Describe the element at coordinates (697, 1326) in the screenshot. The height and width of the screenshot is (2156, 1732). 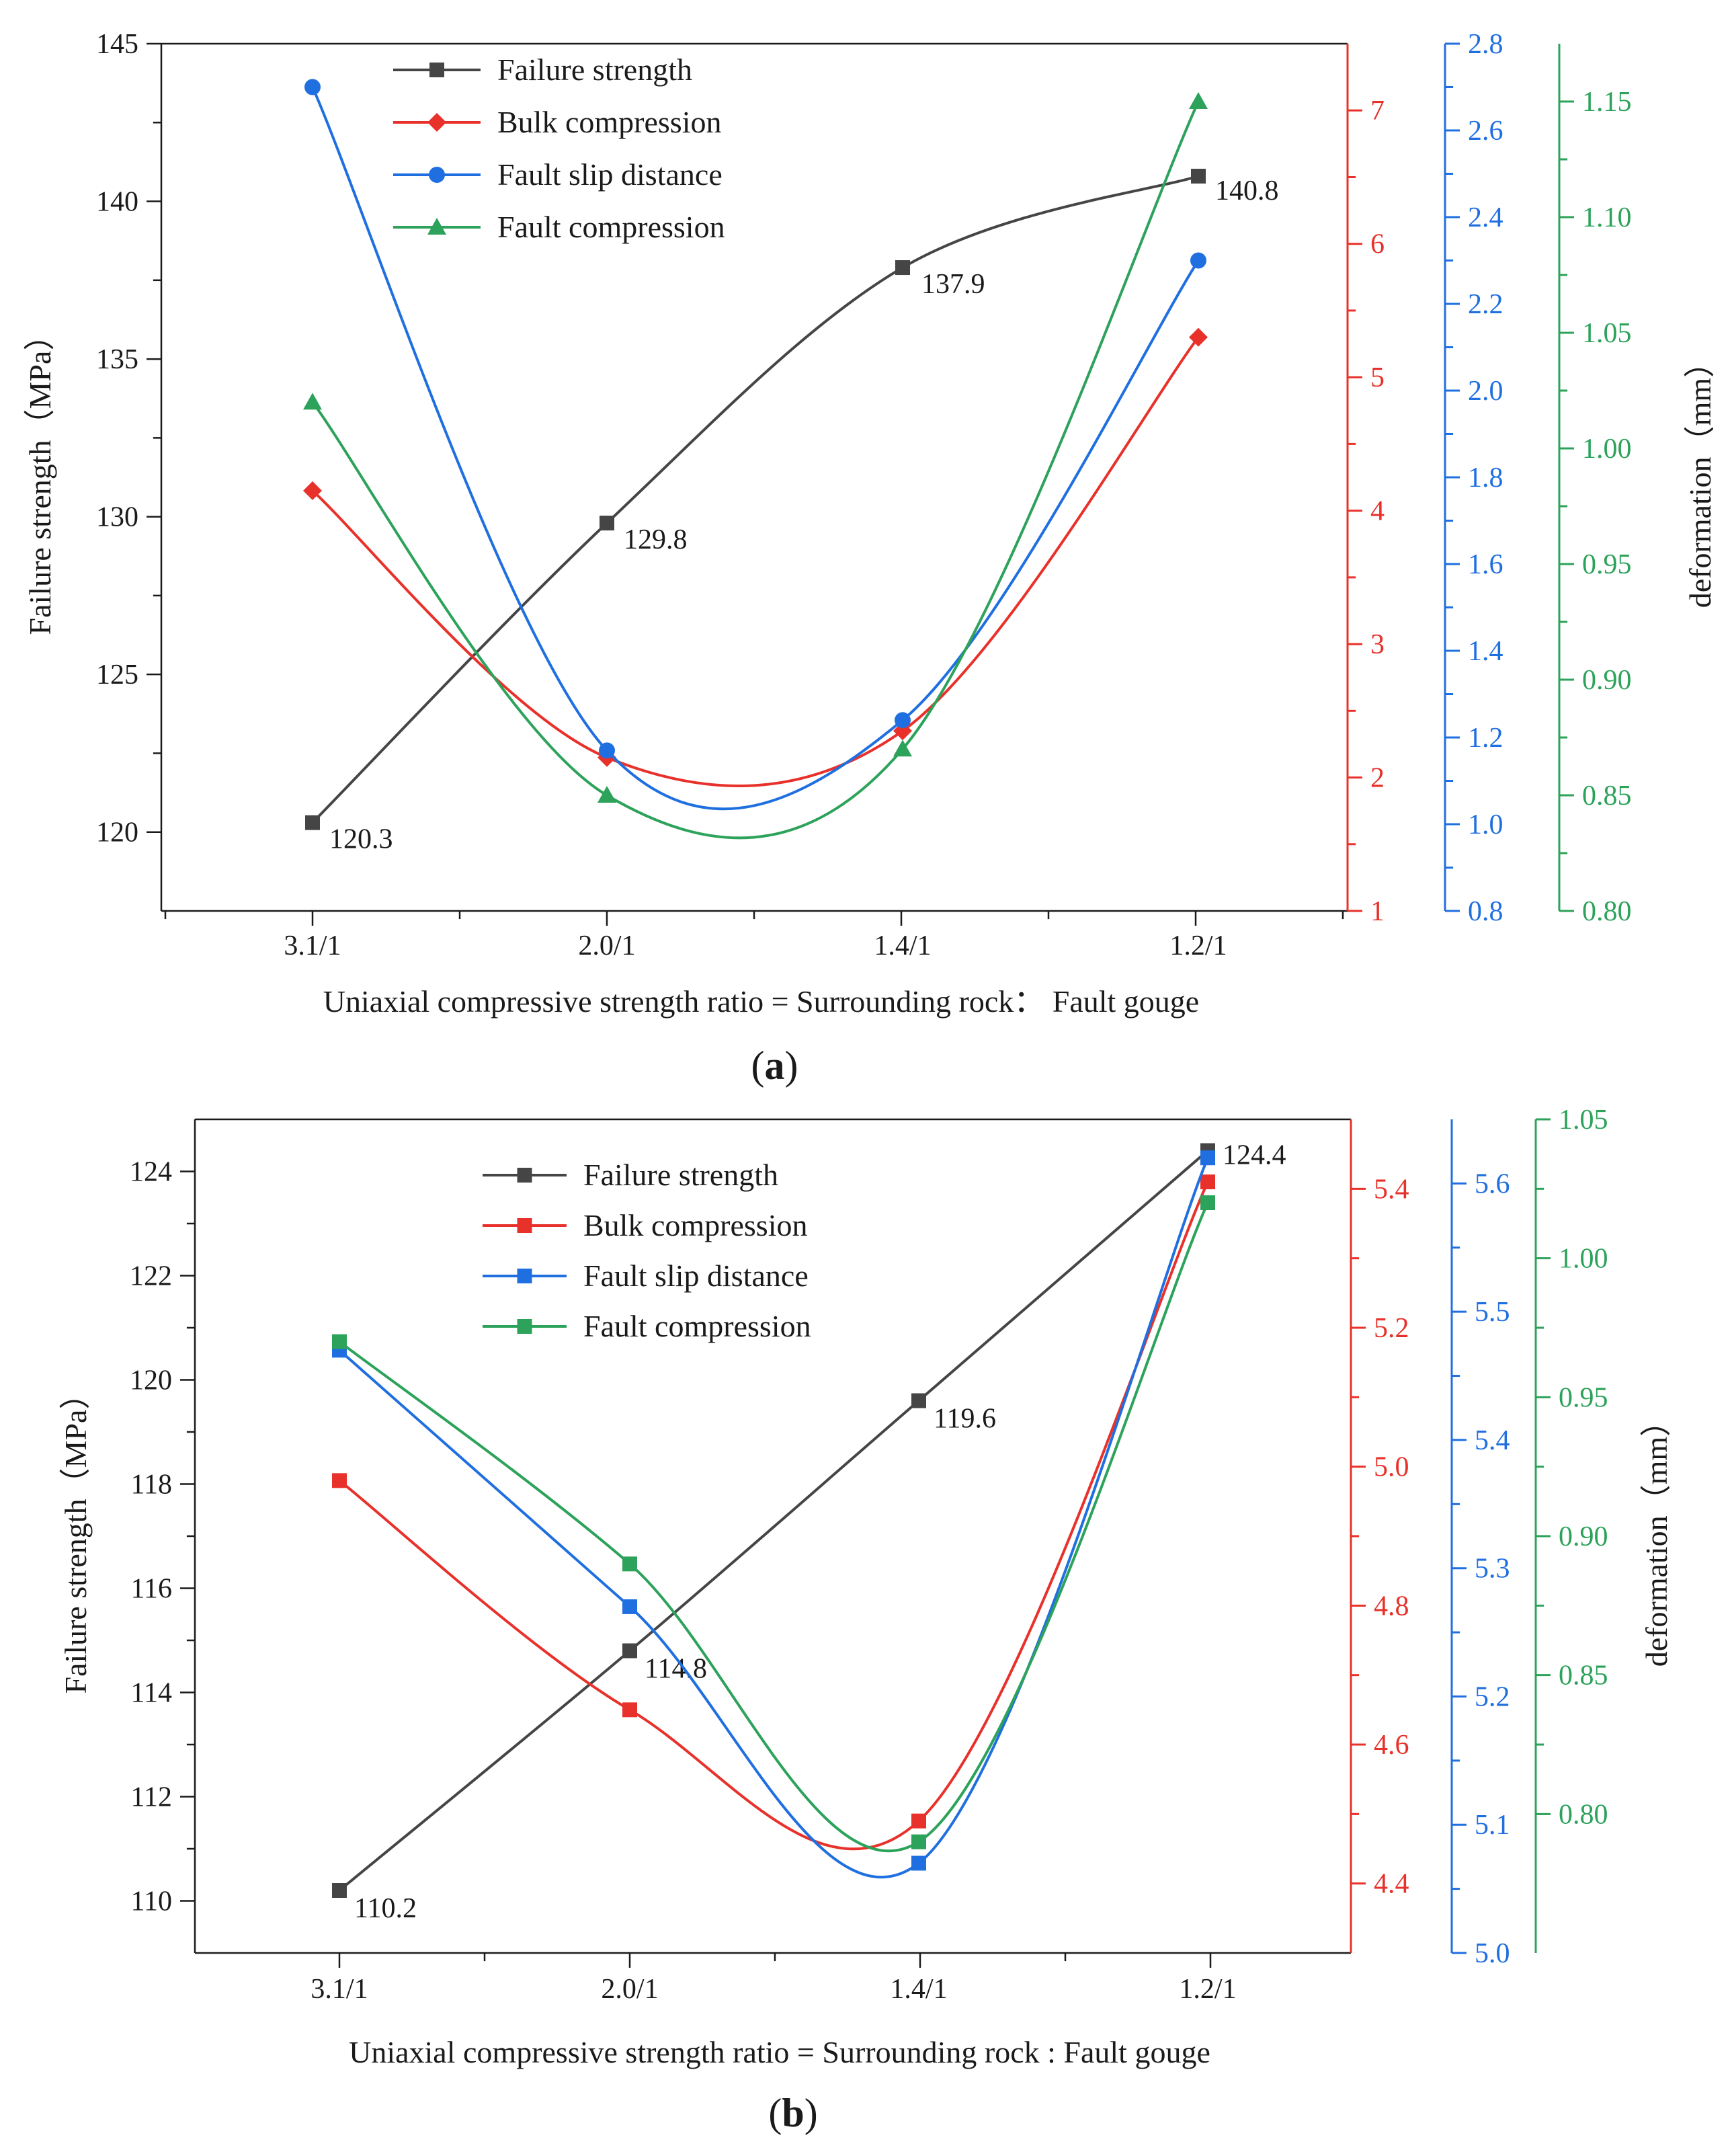
I see `legend-label: Fault compression` at that location.